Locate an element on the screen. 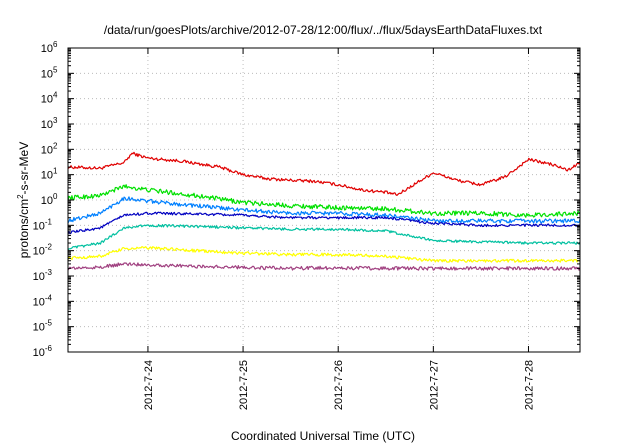 Image resolution: width=640 pixels, height=448 pixels. x-axis-label: Coordinated Universal Time (UTC) is located at coordinates (323, 436).